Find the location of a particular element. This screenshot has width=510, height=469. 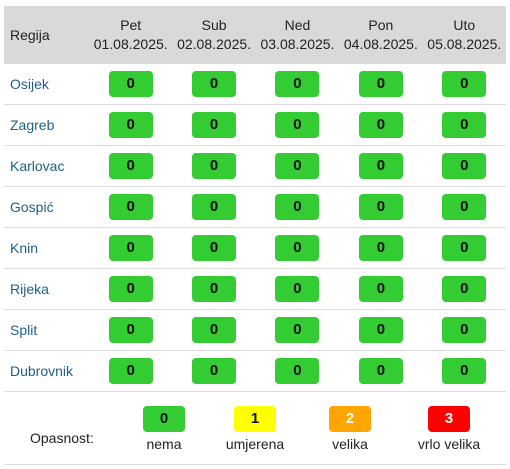

day-name: Pet is located at coordinates (131, 25).